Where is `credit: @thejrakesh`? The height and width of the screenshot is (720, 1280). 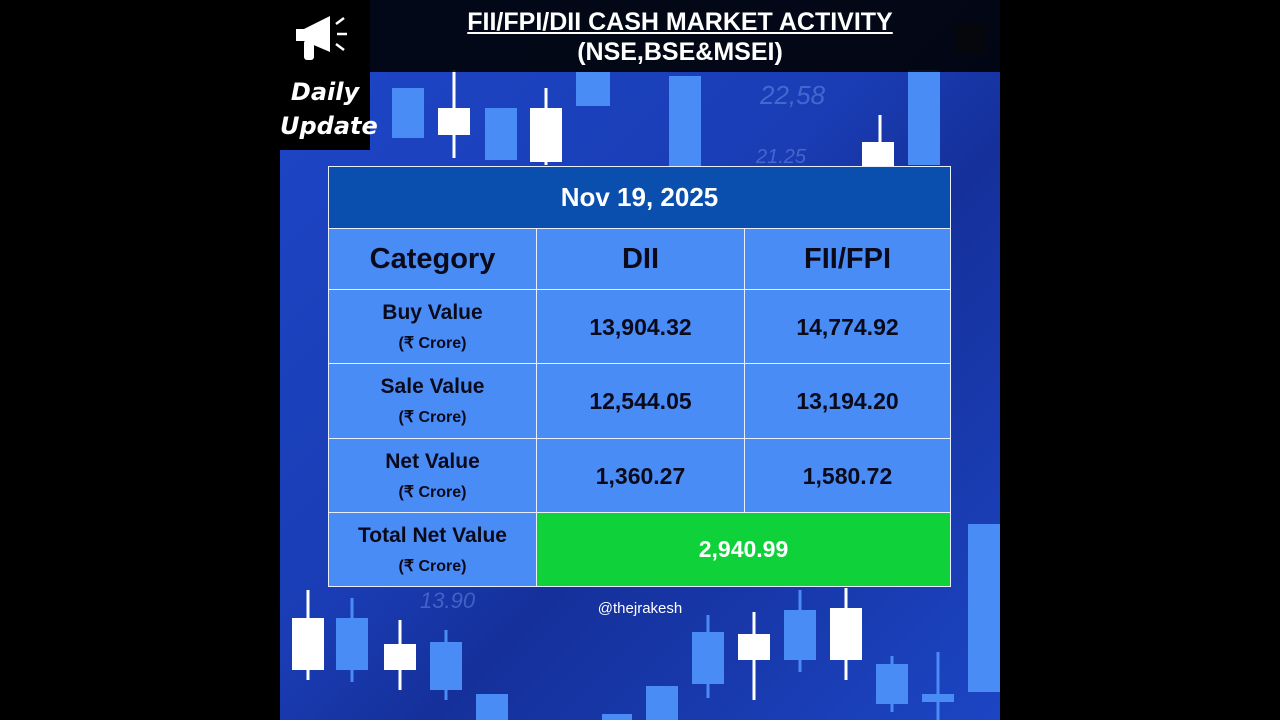
credit: @thejrakesh is located at coordinates (640, 608).